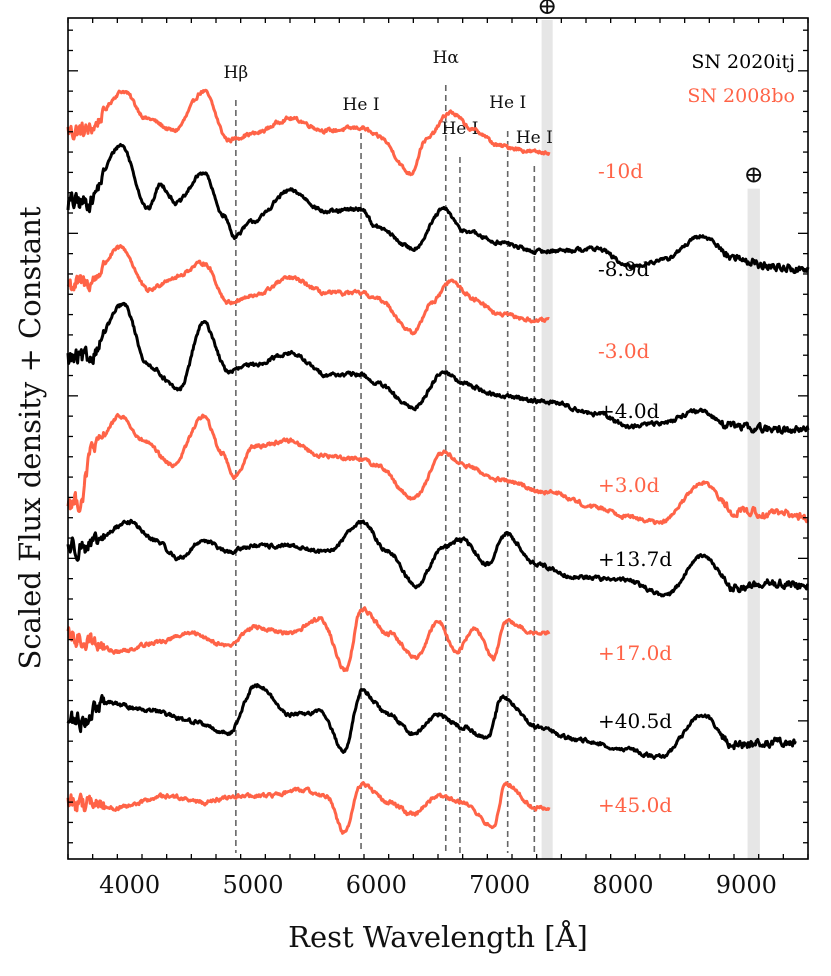 The image size is (831, 976). I want to click on epoch-label: +17.0d, so click(635, 653).